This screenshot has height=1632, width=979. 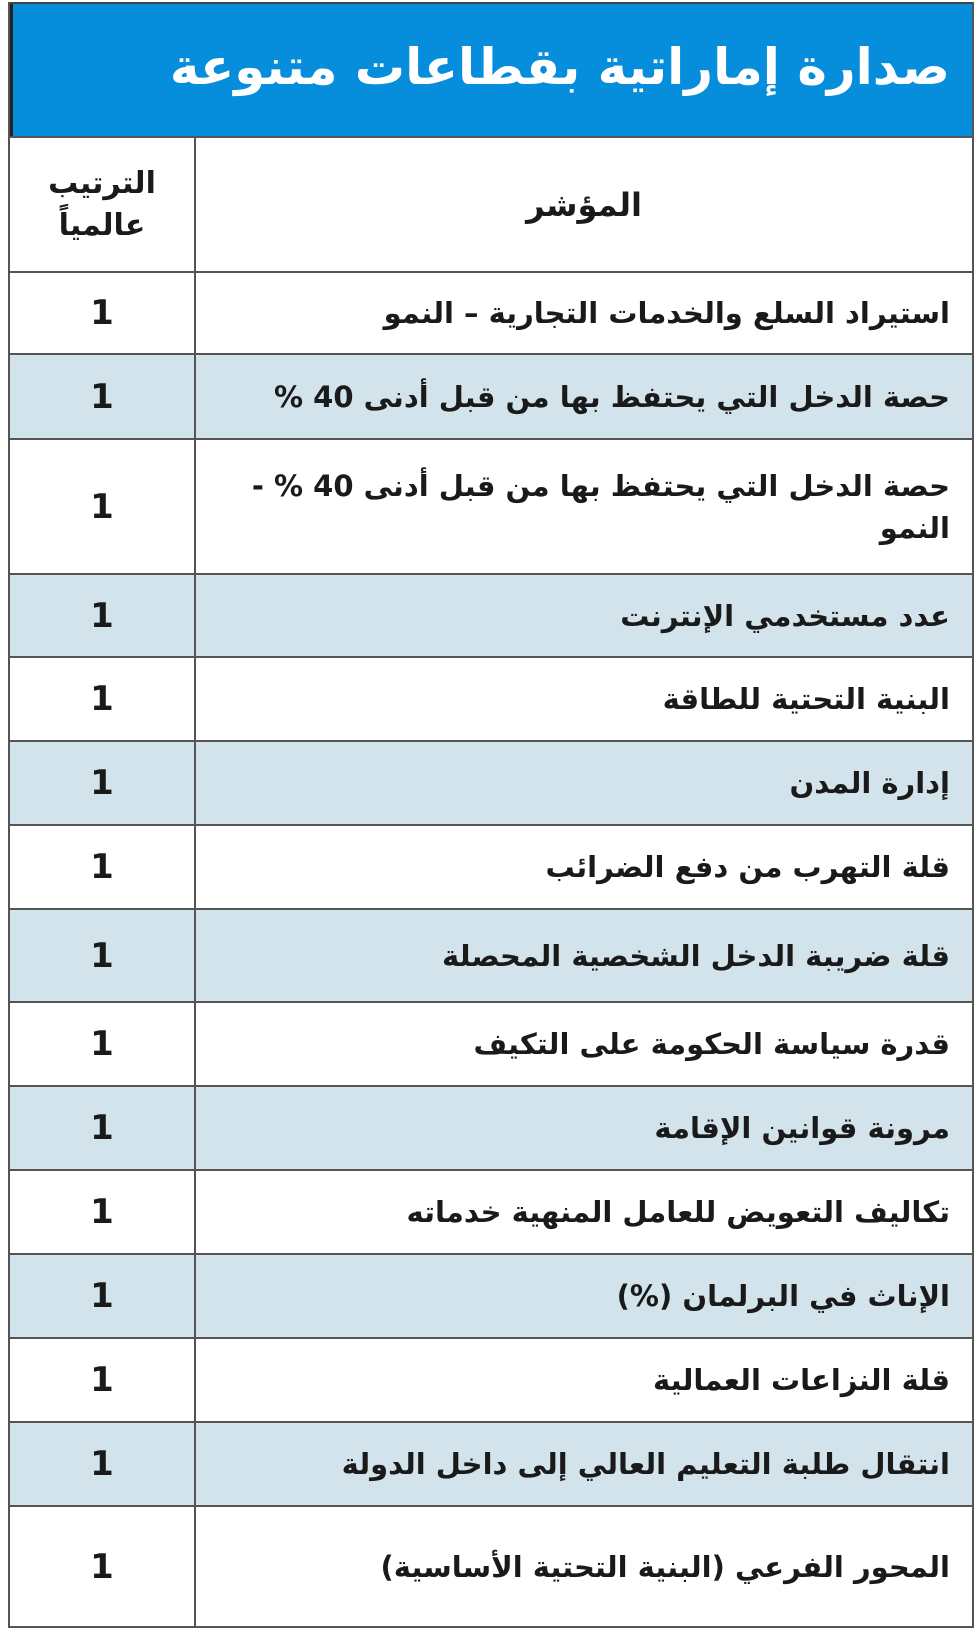 What do you see at coordinates (584, 1296) in the screenshot?
I see `indicator-cell: الإناث في البرلمان (%)` at bounding box center [584, 1296].